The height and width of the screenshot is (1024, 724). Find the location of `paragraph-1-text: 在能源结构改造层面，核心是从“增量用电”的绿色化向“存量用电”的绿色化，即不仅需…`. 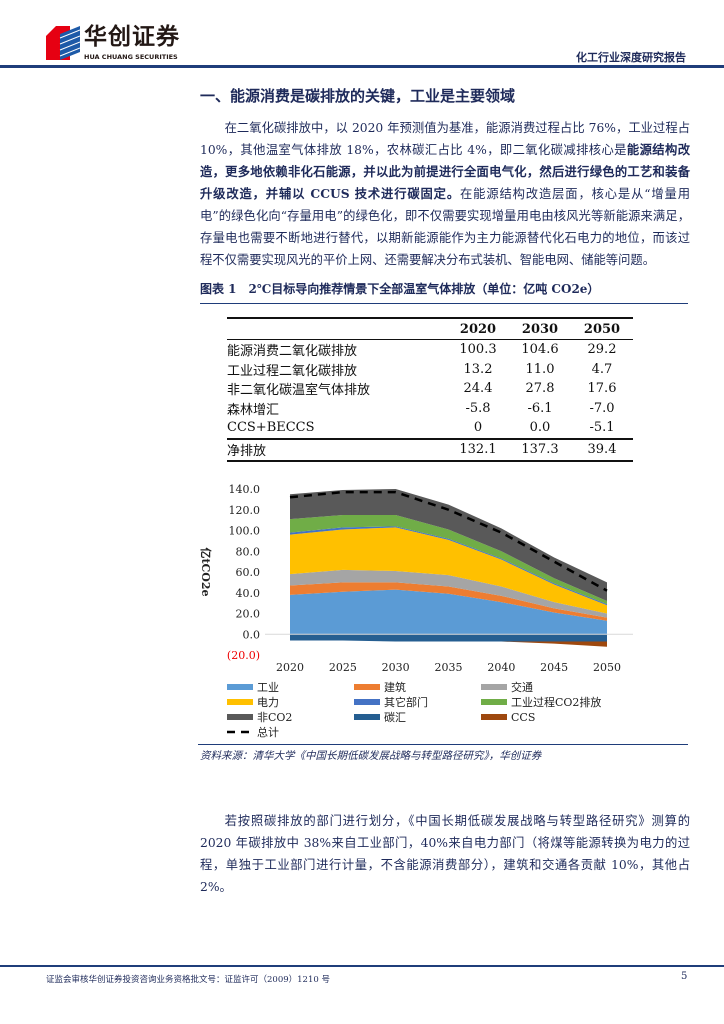

paragraph-1-text: 在能源结构改造层面，核心是从“增量用电”的绿色化向“存量用电”的绿色化，即不仅需… is located at coordinates (445, 227).